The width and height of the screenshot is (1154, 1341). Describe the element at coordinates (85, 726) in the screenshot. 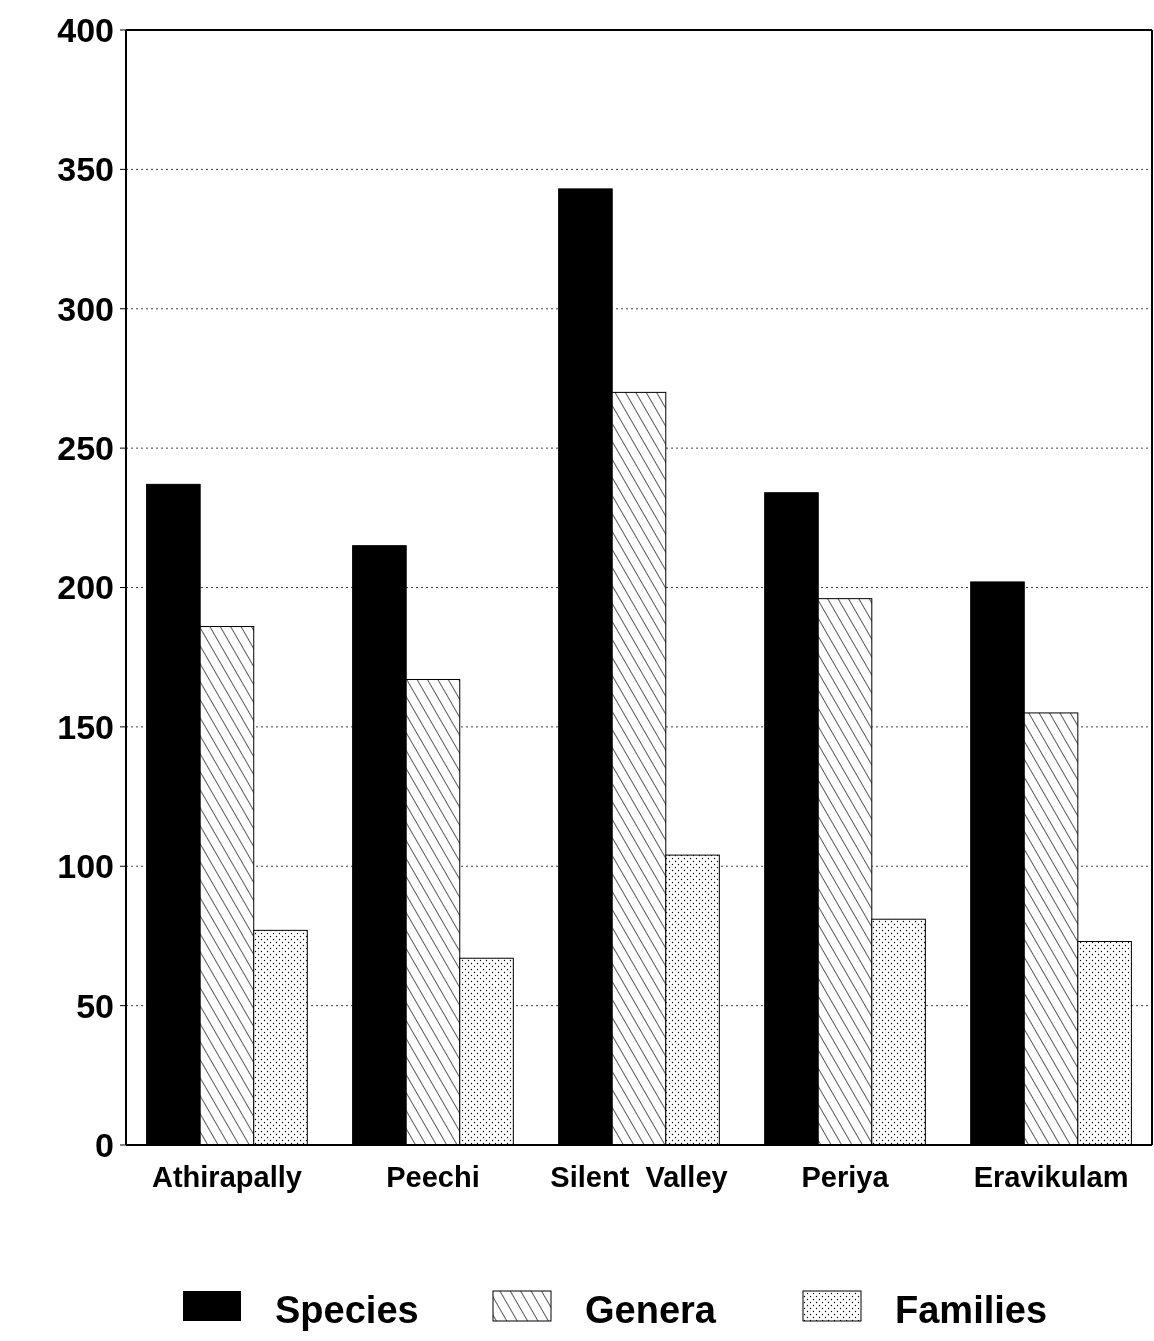

I see `y-tick-label: 150` at that location.